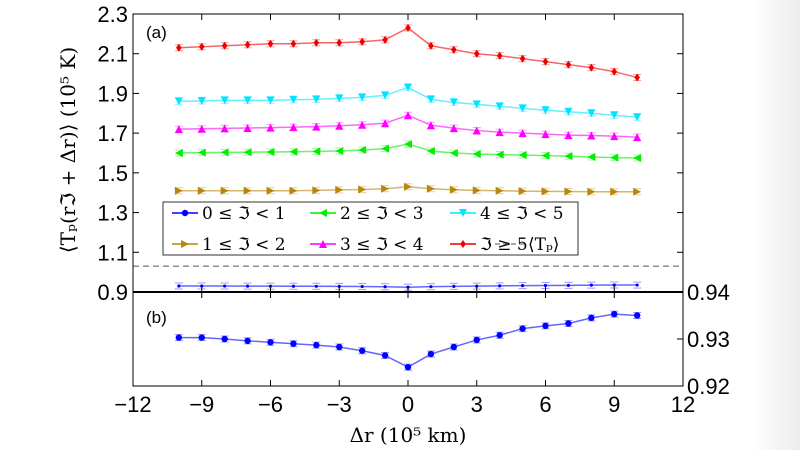 The height and width of the screenshot is (450, 800). I want to click on x-tick-label: 6, so click(545, 404).